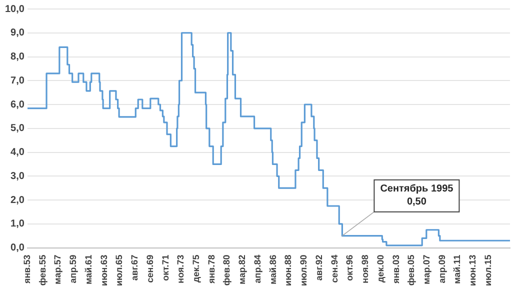  I want to click on y-tick-label: 0,0, so click(17, 248).